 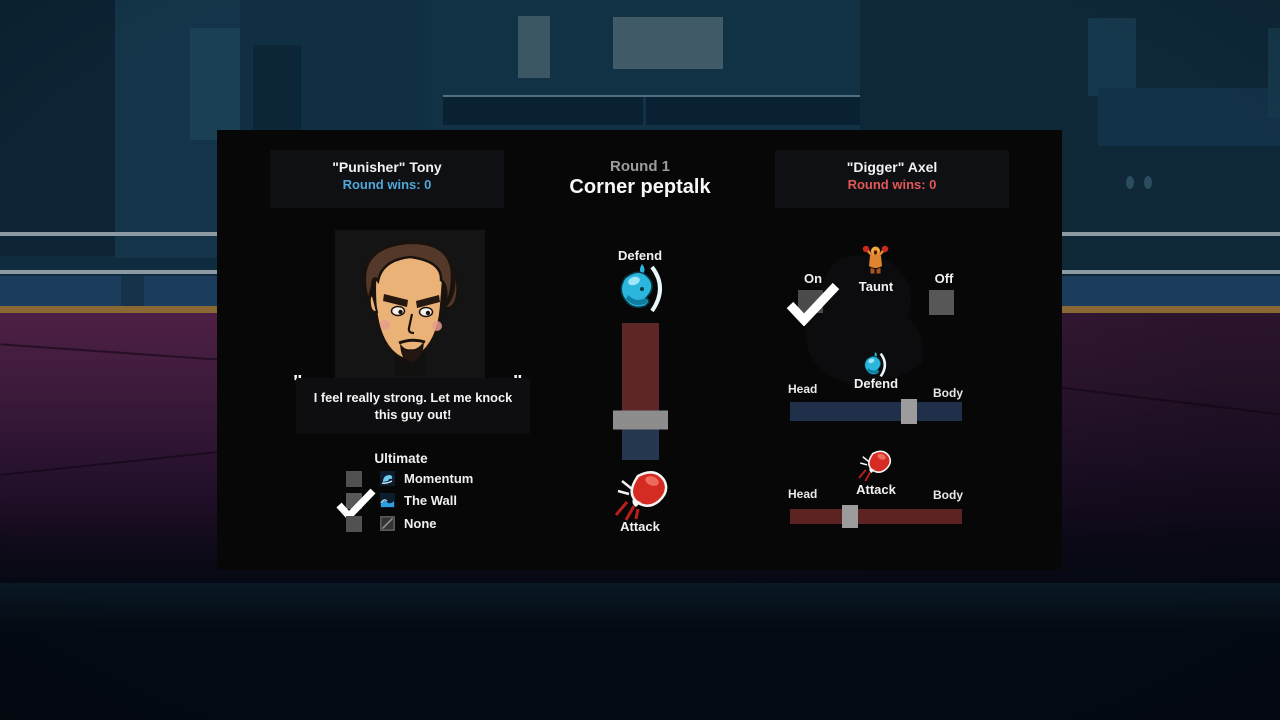 What do you see at coordinates (401, 458) in the screenshot?
I see `ultimate-title: Ultimate` at bounding box center [401, 458].